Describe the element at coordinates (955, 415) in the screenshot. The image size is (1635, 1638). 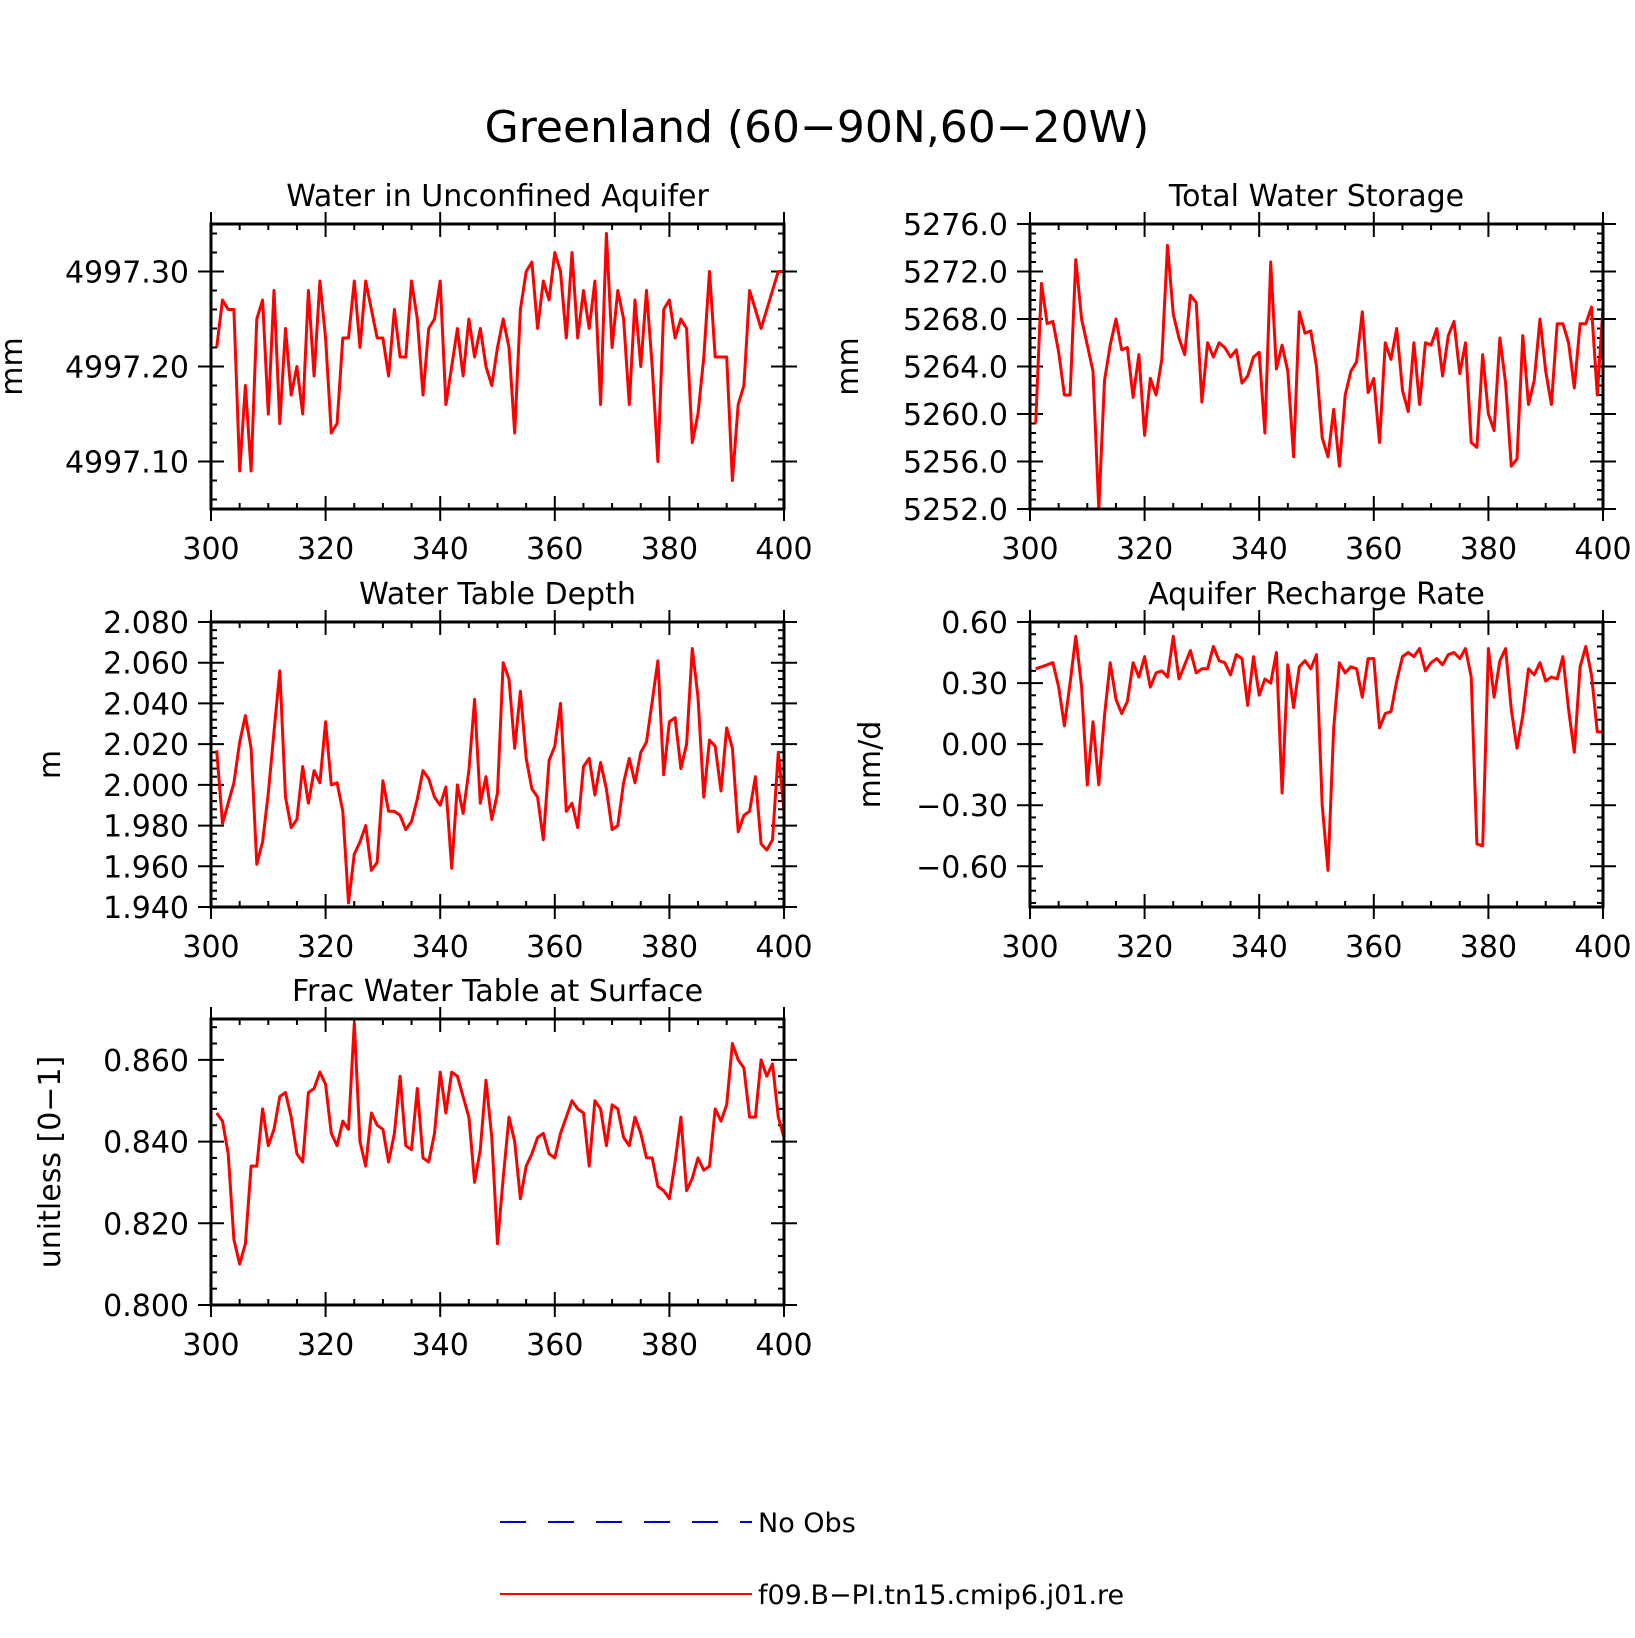
I see `y-tick-label: 5260.0` at that location.